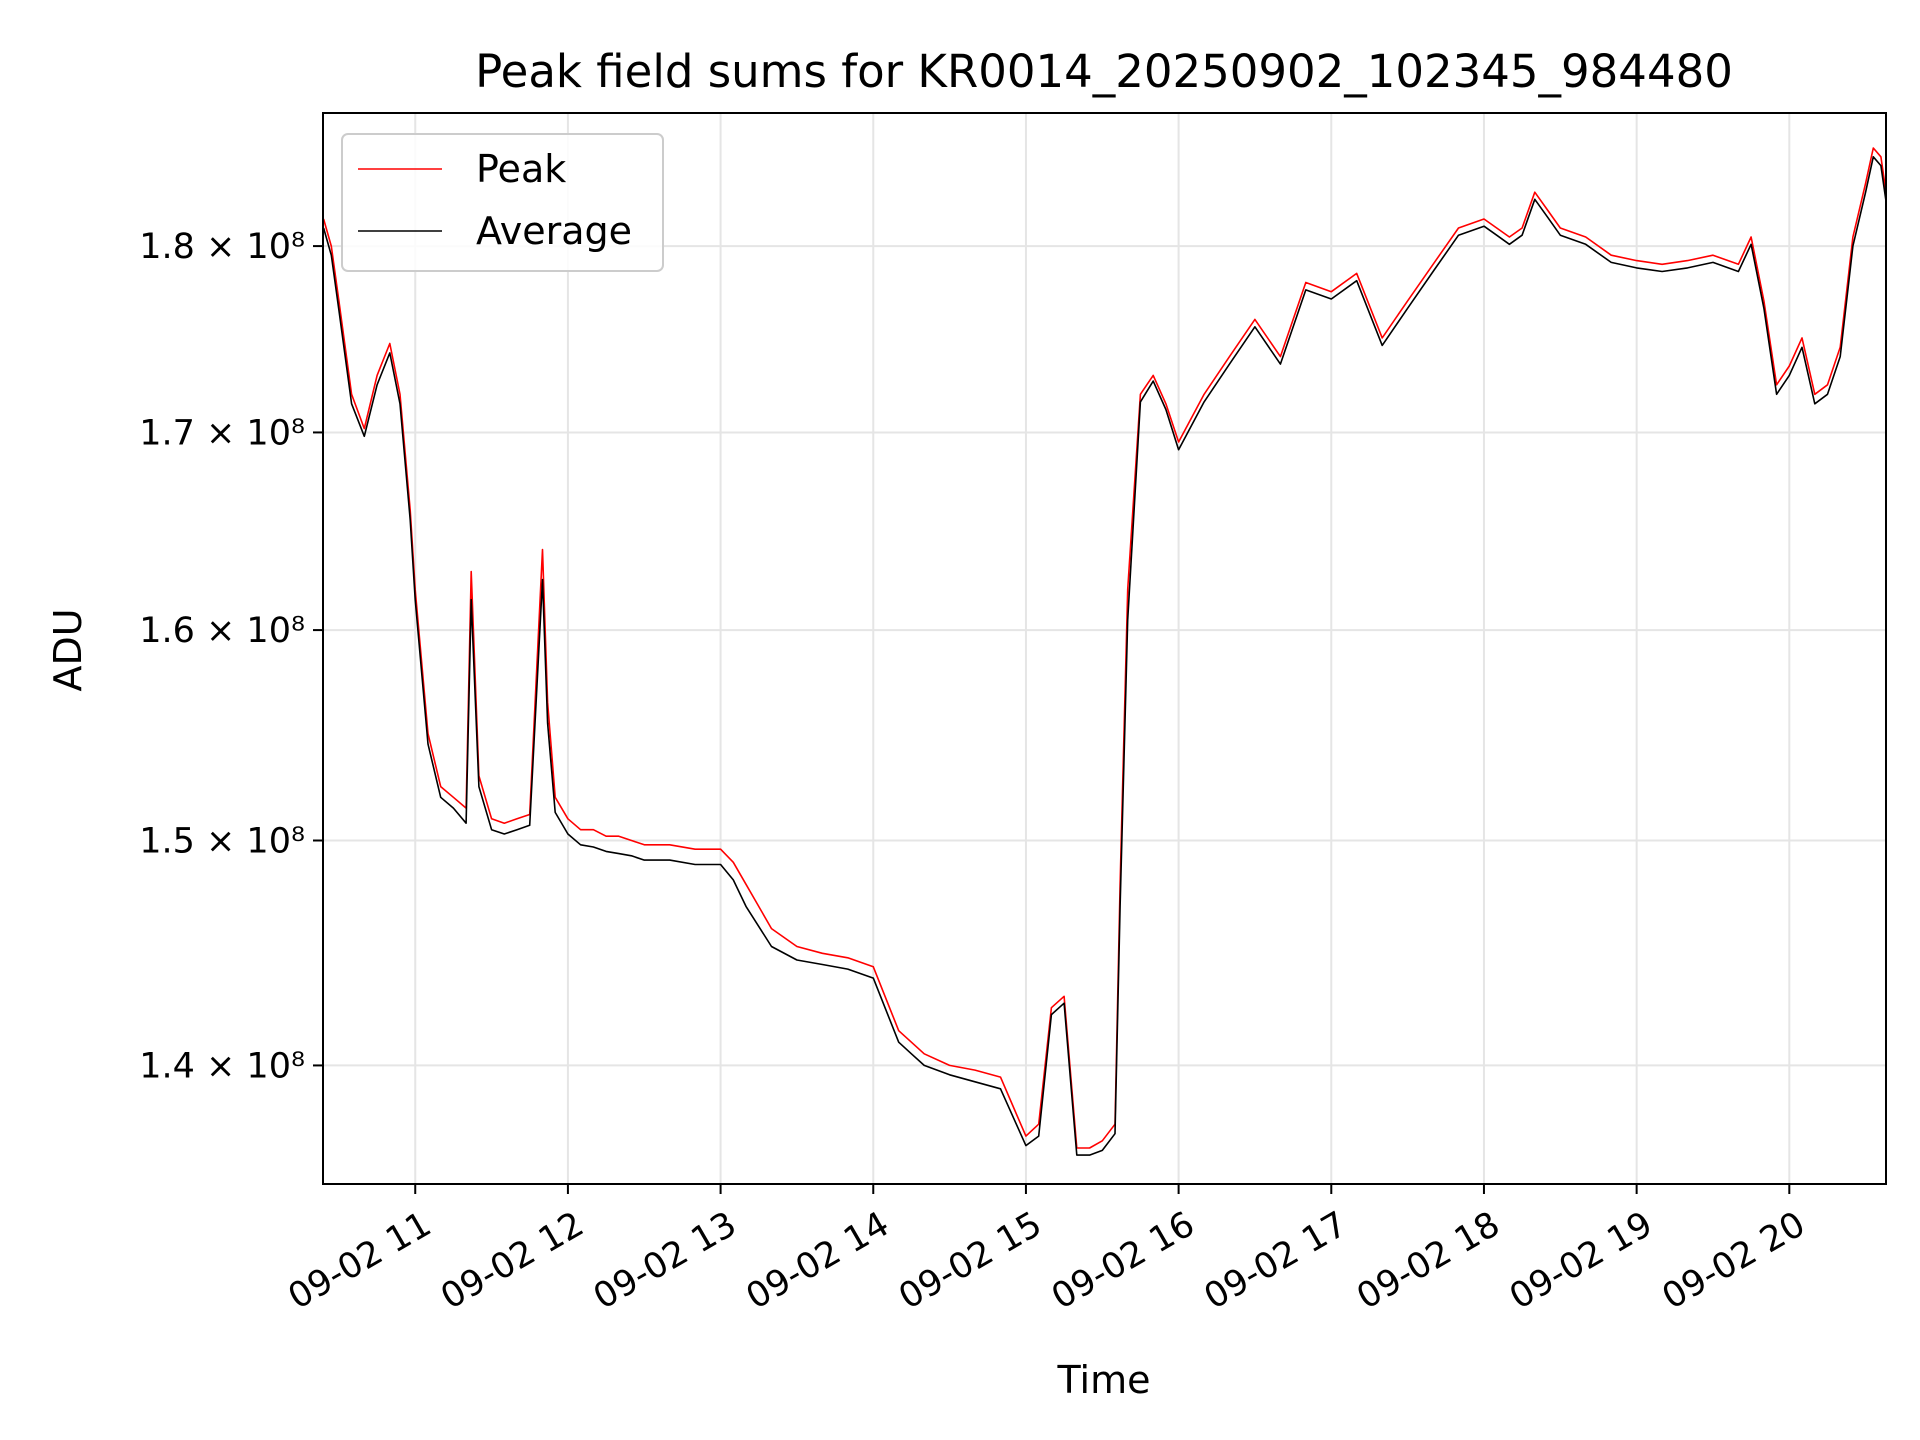 The image size is (1920, 1440). I want to click on legend-label-average: Average, so click(554, 231).